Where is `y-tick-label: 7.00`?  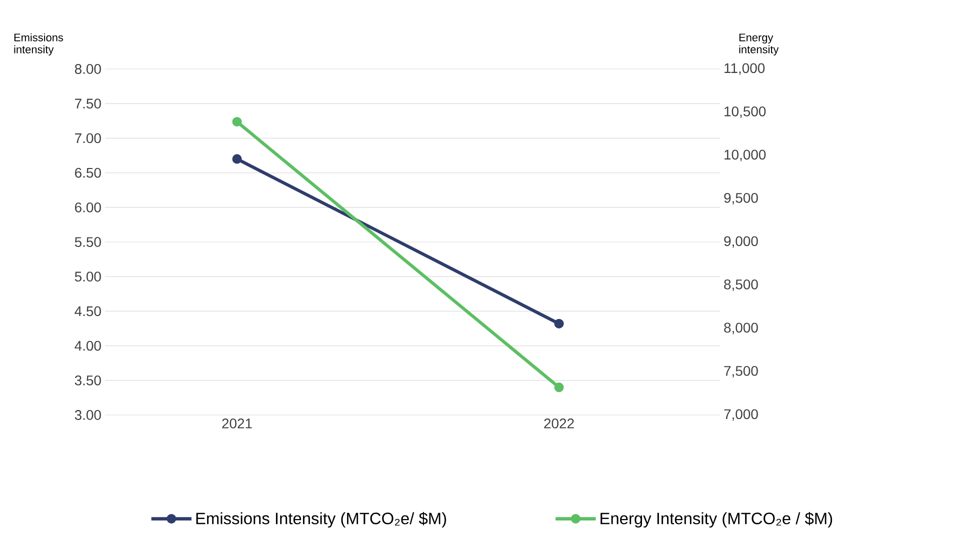 y-tick-label: 7.00 is located at coordinates (88, 138).